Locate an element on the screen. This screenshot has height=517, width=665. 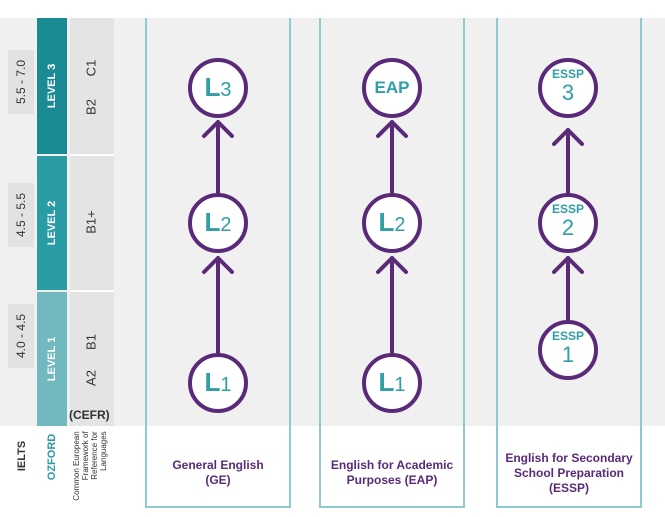
ozford-level-2: LEVEL 2 is located at coordinates (52, 223).